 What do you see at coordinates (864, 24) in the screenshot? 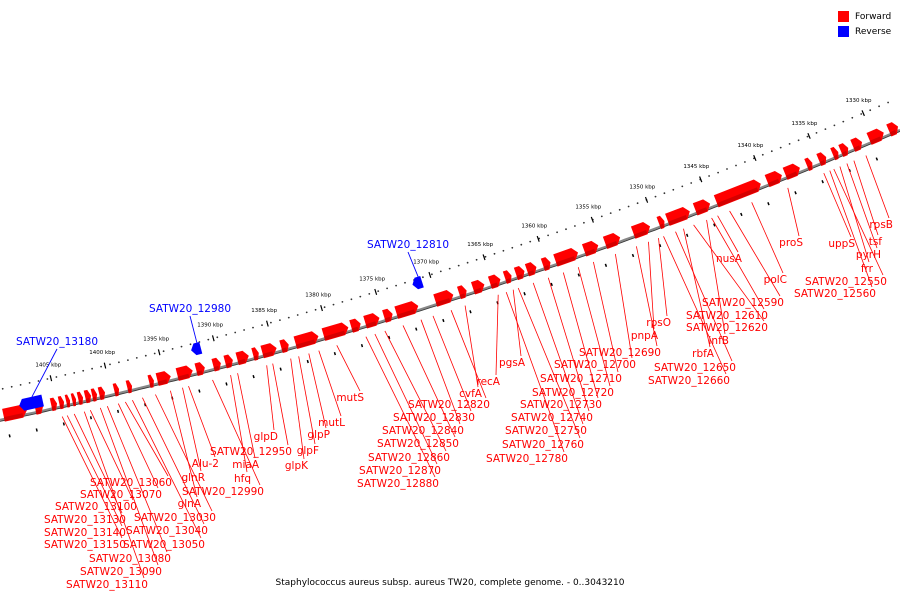
I see `legend: Forward Reverse` at bounding box center [864, 24].